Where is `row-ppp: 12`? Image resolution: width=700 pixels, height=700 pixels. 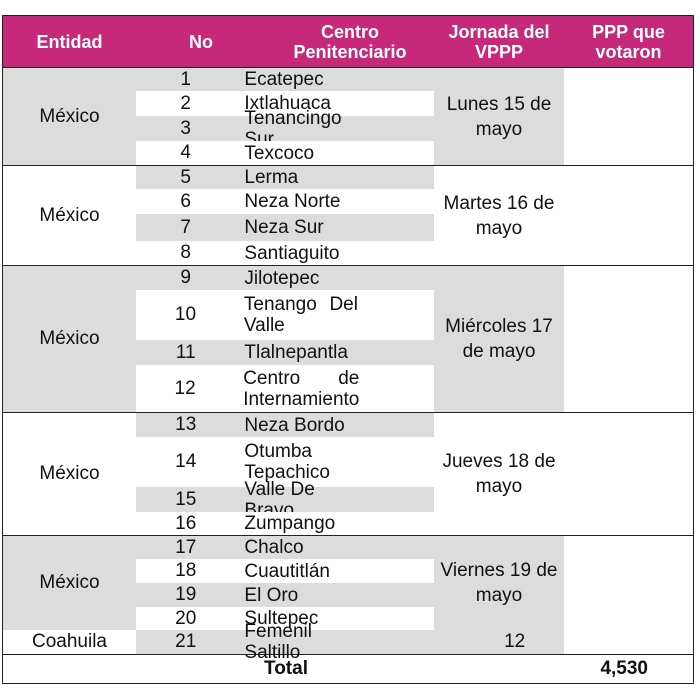 row-ppp: 12 is located at coordinates (515, 641).